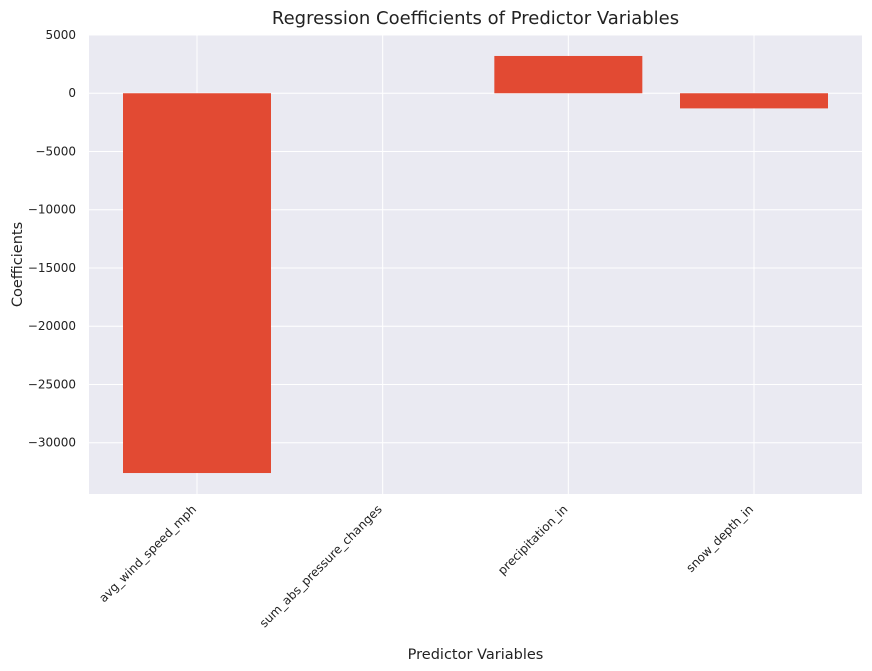 This screenshot has height=671, width=872. Describe the element at coordinates (476, 655) in the screenshot. I see `x-axis-label: Predictor Variables` at that location.